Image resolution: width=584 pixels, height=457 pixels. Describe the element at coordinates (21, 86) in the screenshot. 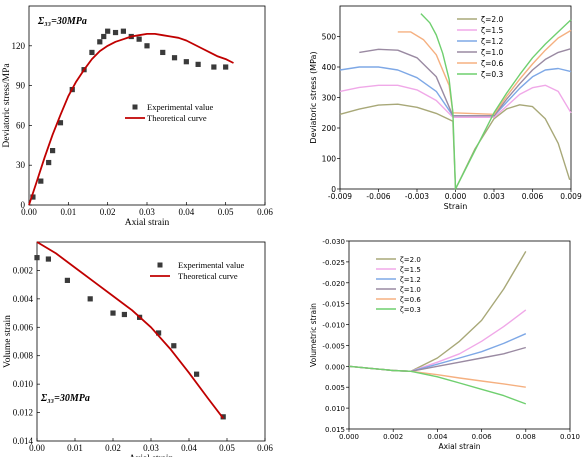

I see `y-tick-label: 90` at that location.